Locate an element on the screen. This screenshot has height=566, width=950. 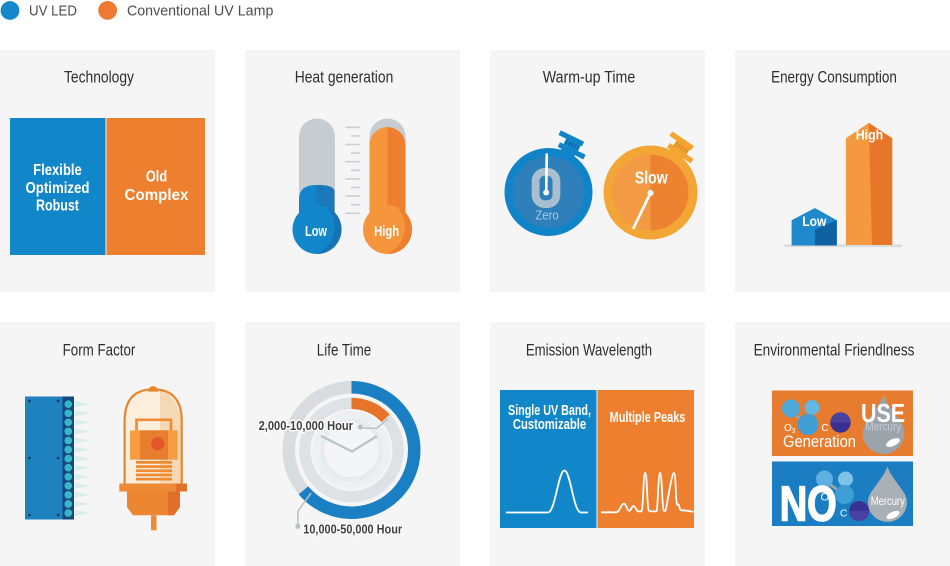
svg-text: Complex is located at coordinates (157, 195).